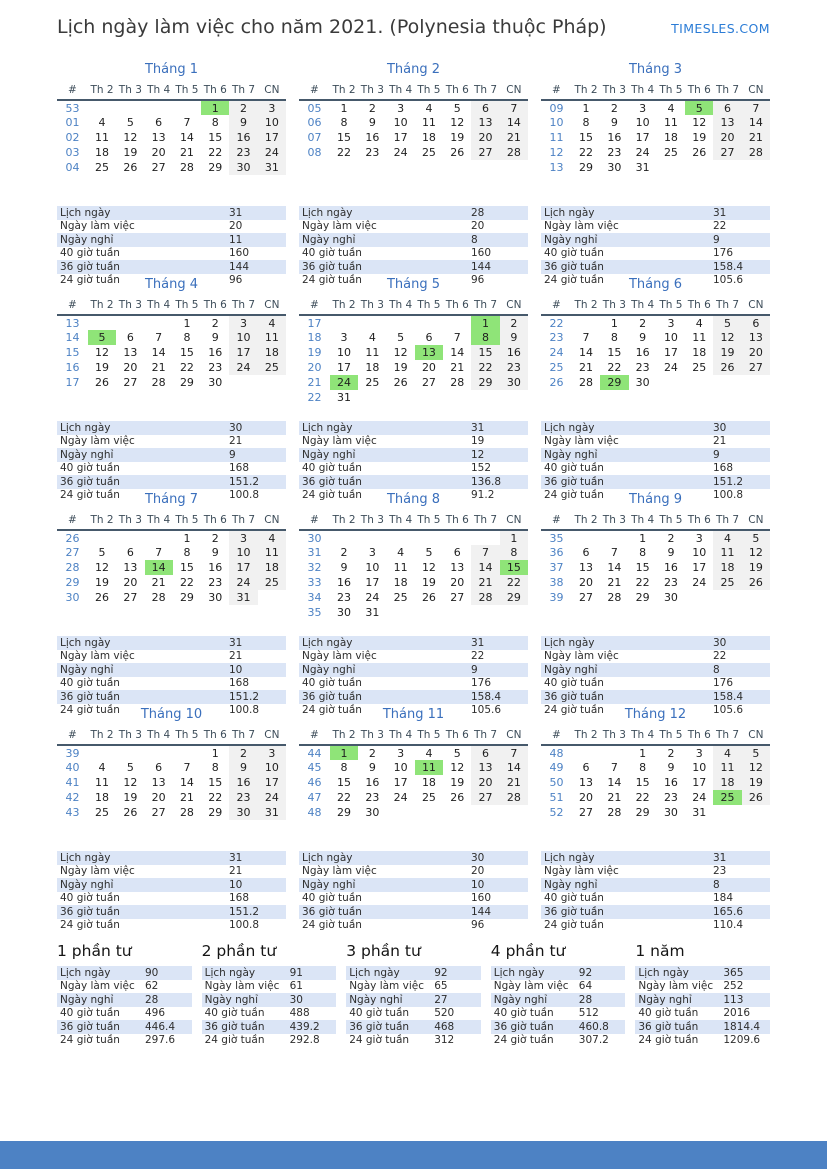  I want to click on week-row: 25 21 22 23 24 25 26 27, so click(655, 367).